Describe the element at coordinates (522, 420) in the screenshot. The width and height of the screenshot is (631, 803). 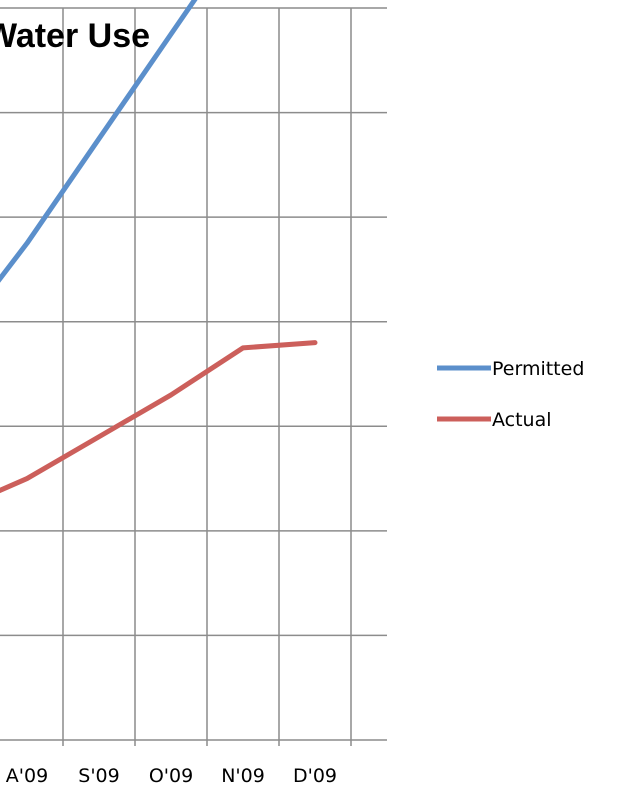
I see `legend-label-actual: Actual` at that location.